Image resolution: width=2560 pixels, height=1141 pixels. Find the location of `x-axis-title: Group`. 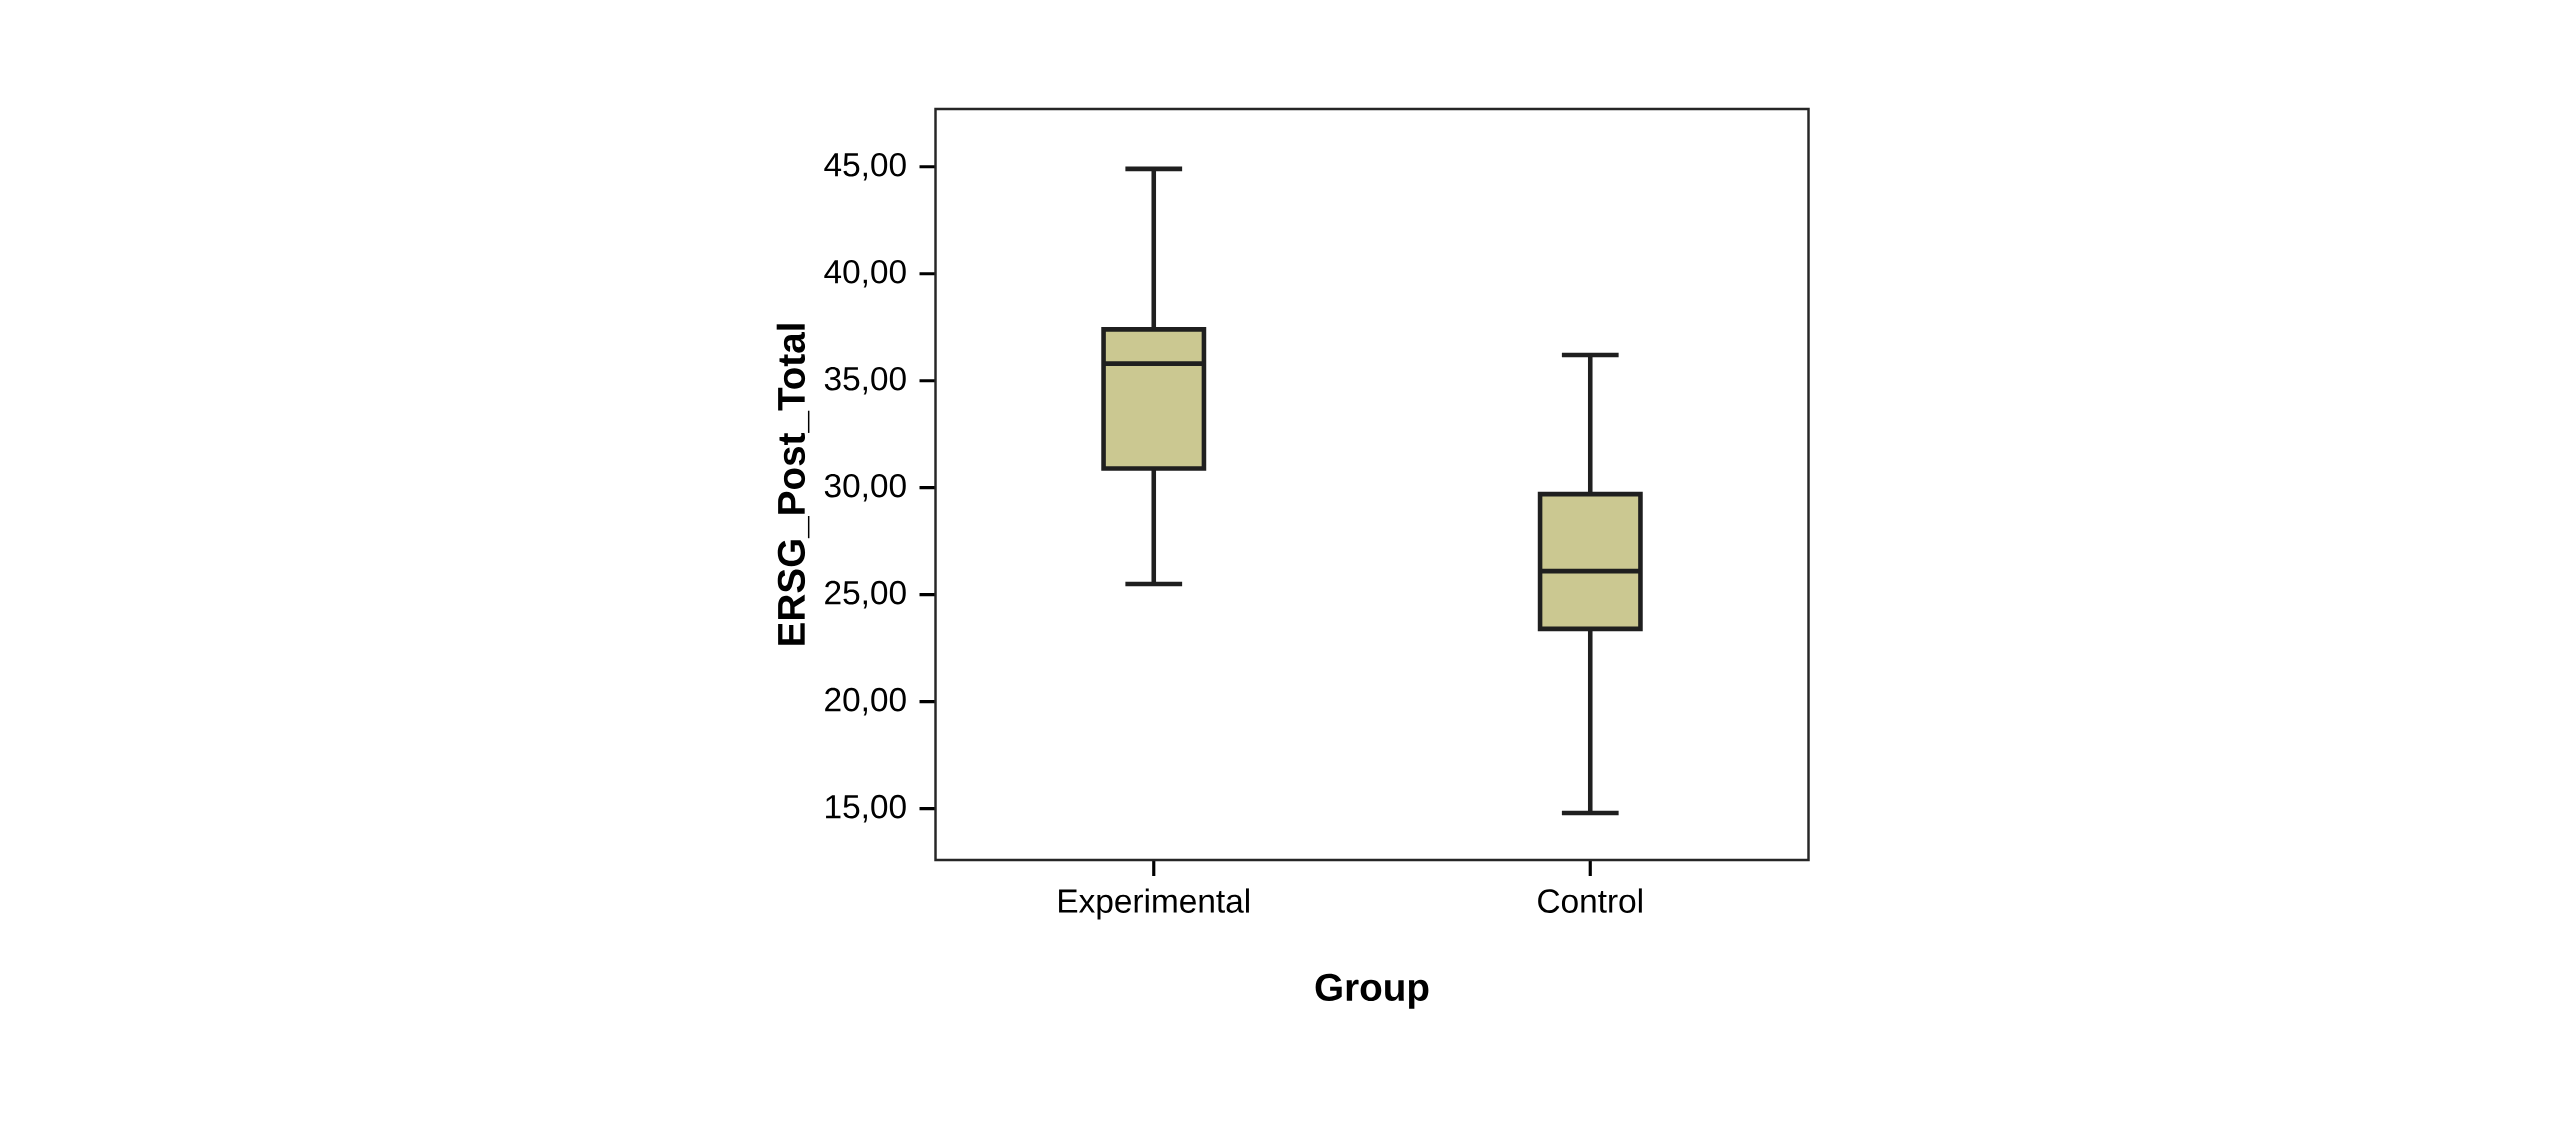

x-axis-title: Group is located at coordinates (1372, 991).